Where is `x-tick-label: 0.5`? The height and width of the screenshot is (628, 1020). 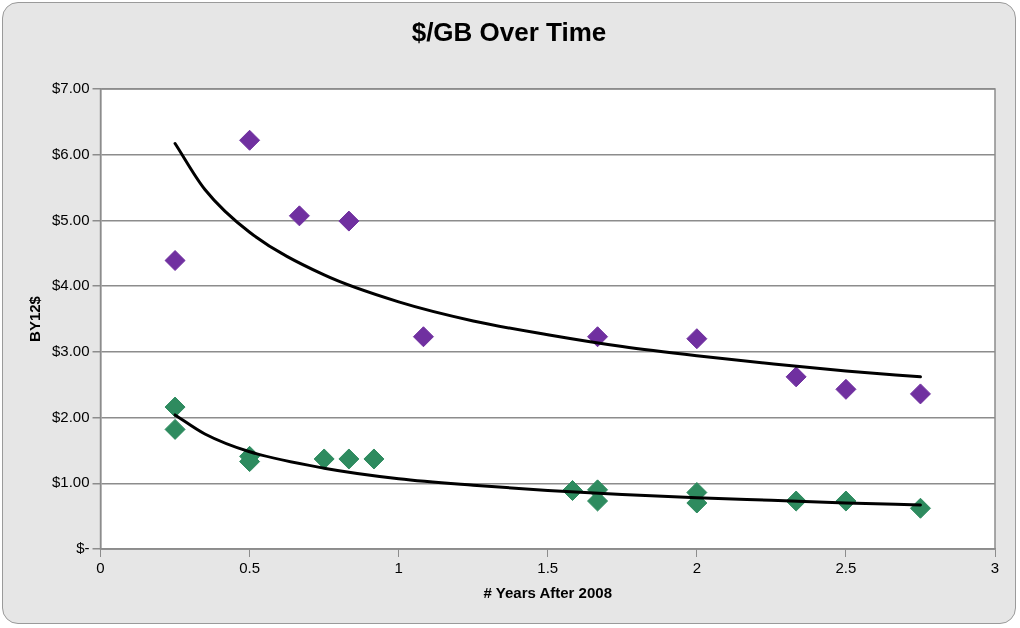
x-tick-label: 0.5 is located at coordinates (250, 568).